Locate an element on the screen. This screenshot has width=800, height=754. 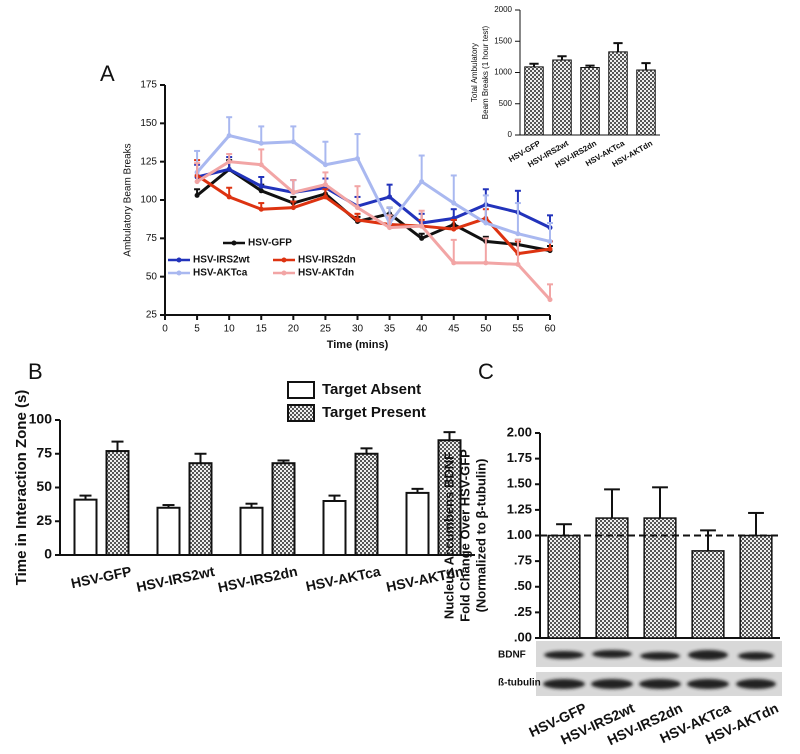
legend-label: Target Absent is located at coordinates (371, 389).